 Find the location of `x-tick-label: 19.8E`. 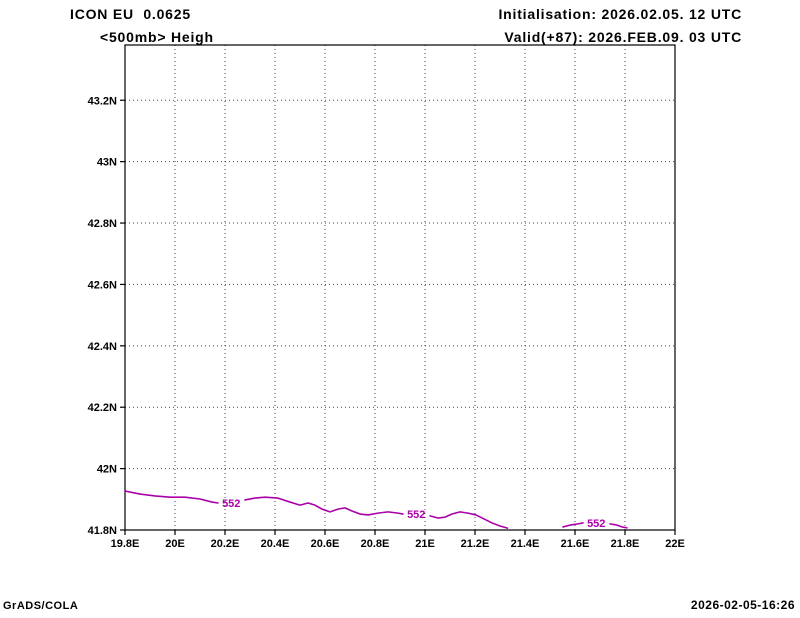

x-tick-label: 19.8E is located at coordinates (125, 544).